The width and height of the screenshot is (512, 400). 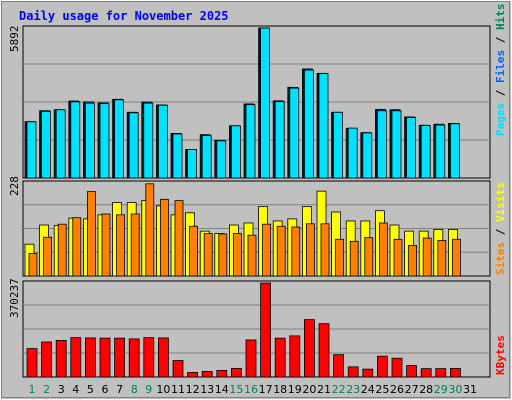 I want to click on day-label-11: 11, so click(x=178, y=389).